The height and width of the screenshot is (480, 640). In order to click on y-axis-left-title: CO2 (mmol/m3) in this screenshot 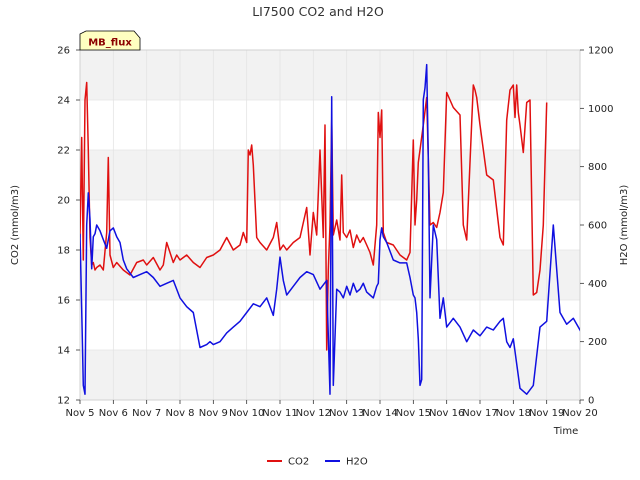, I will do `click(15, 225)`.